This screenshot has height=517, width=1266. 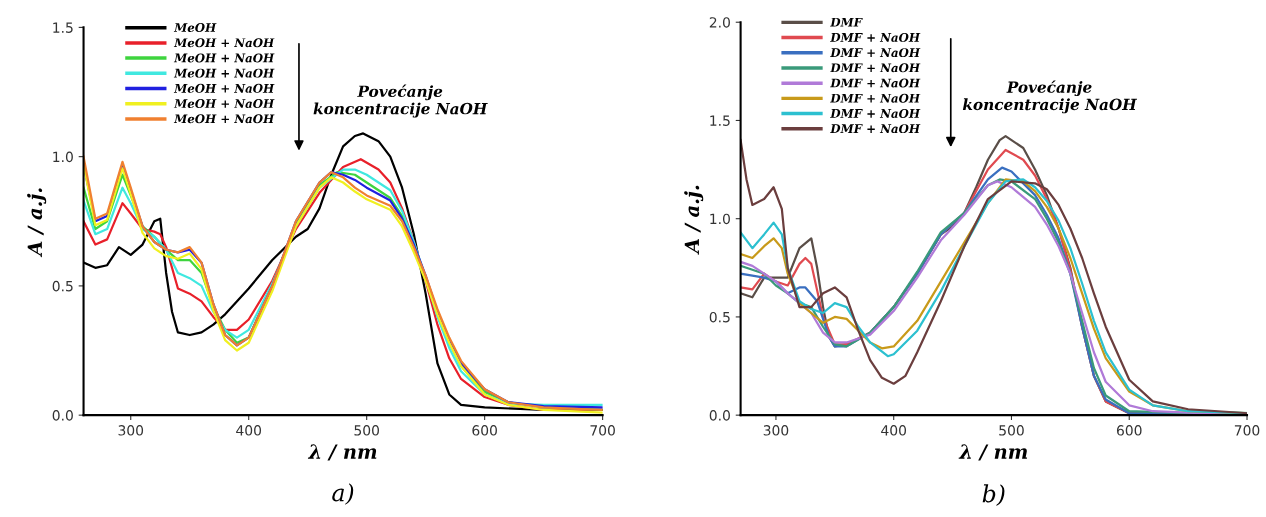 What do you see at coordinates (846, 22) in the screenshot?
I see `legend-label: DMF` at bounding box center [846, 22].